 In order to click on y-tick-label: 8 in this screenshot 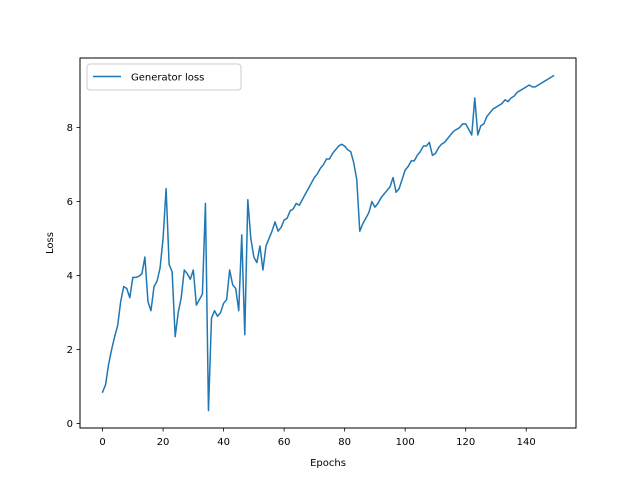, I will do `click(70, 128)`.